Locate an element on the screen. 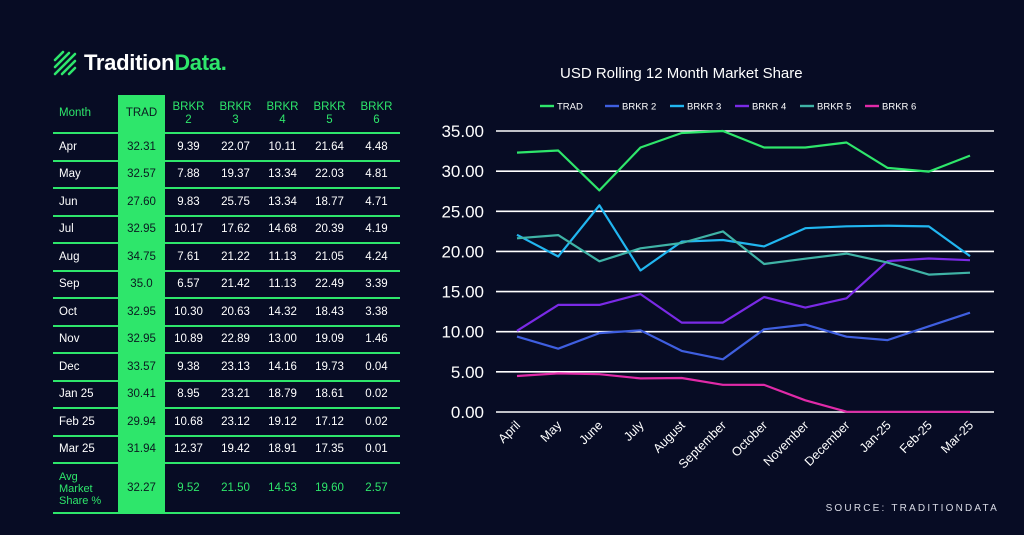  table-cell: 25.75 is located at coordinates (235, 202).